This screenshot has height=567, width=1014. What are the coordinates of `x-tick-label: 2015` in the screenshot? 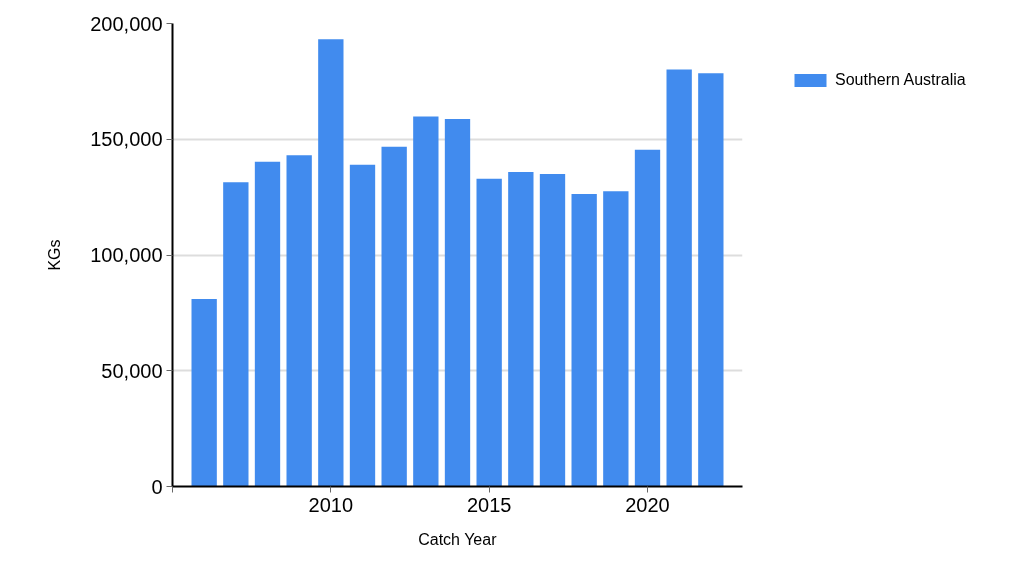 It's located at (489, 504).